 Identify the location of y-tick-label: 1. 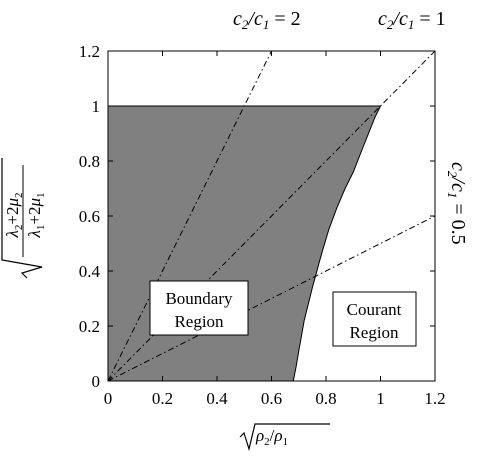
(96, 106).